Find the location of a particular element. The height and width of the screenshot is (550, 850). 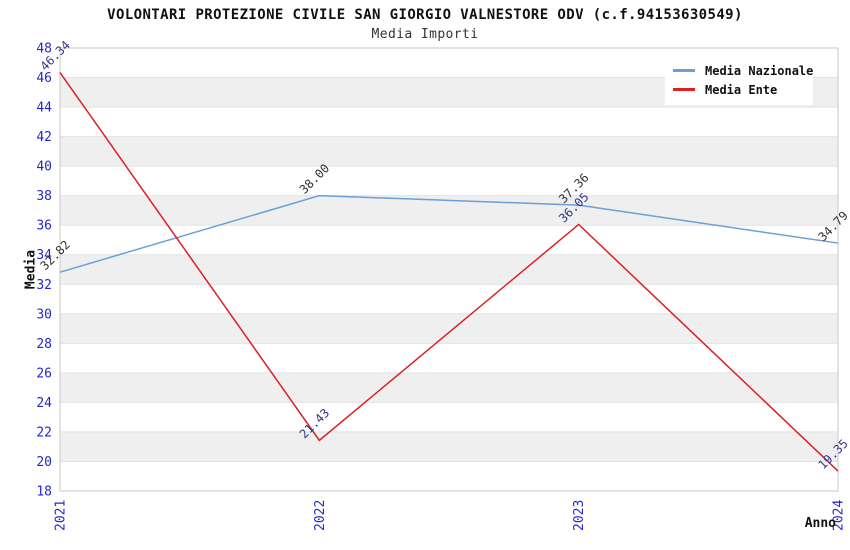

y-tick-label: 24 is located at coordinates (44, 403).